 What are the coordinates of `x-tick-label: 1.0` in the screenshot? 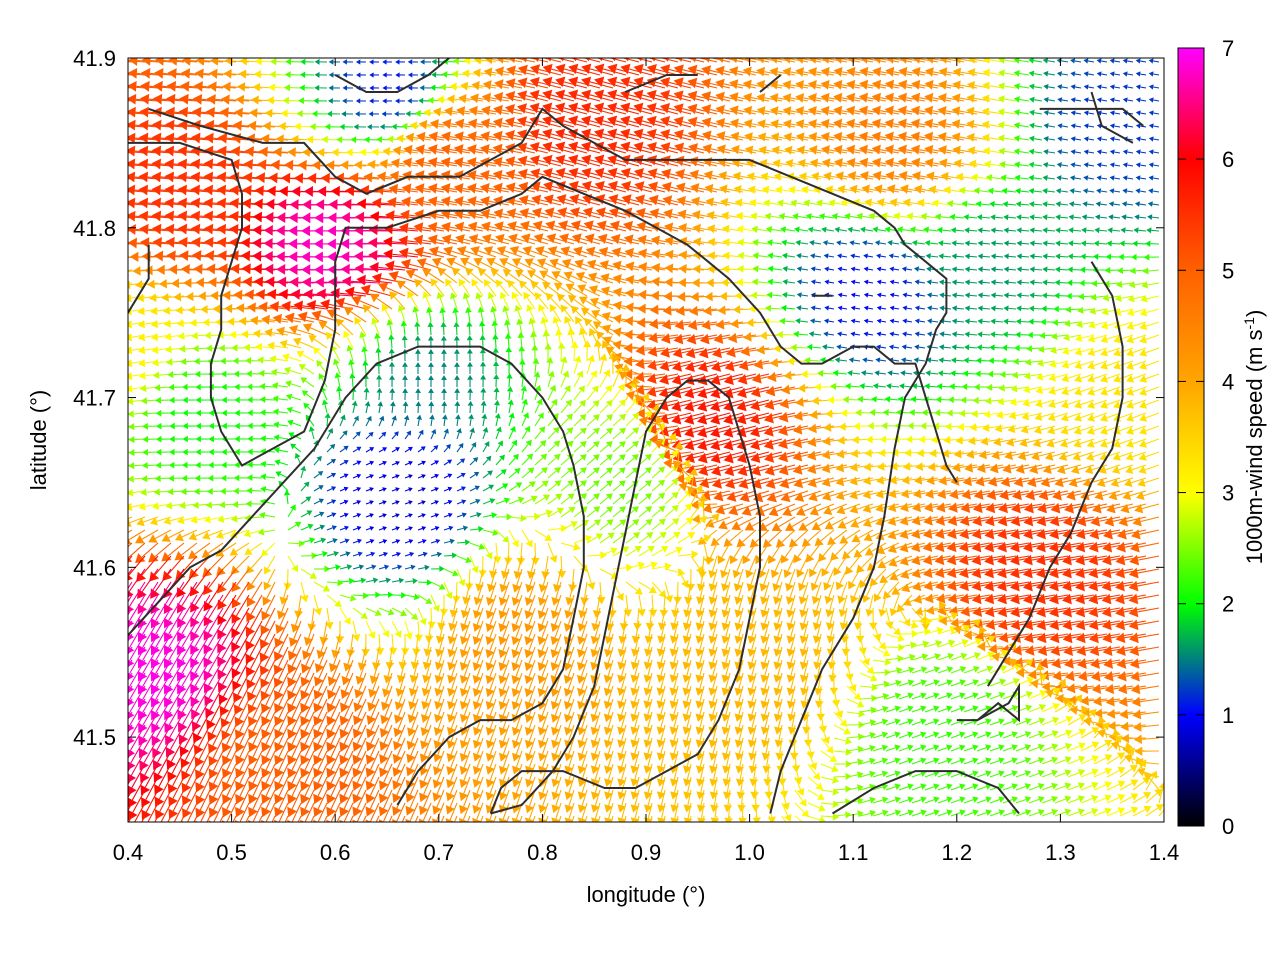 It's located at (749, 852).